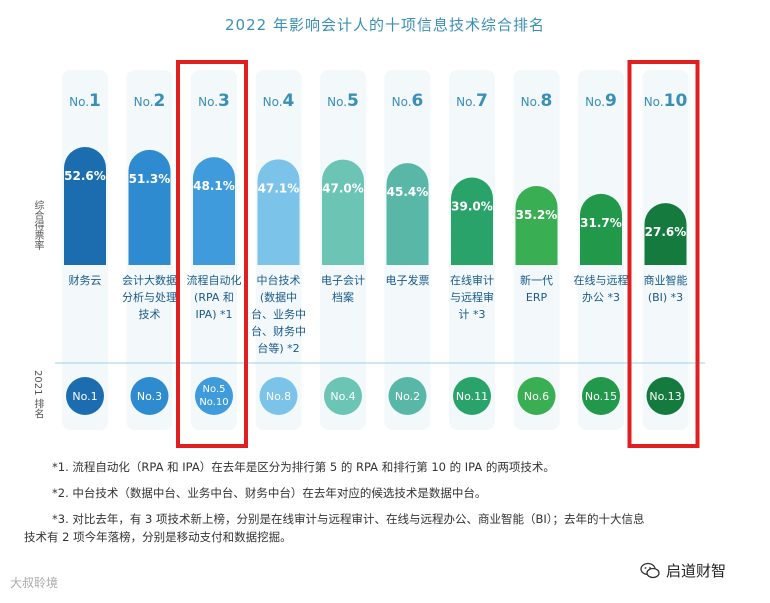 The image size is (770, 603). Describe the element at coordinates (95, 101) in the screenshot. I see `rank-number: 1` at that location.